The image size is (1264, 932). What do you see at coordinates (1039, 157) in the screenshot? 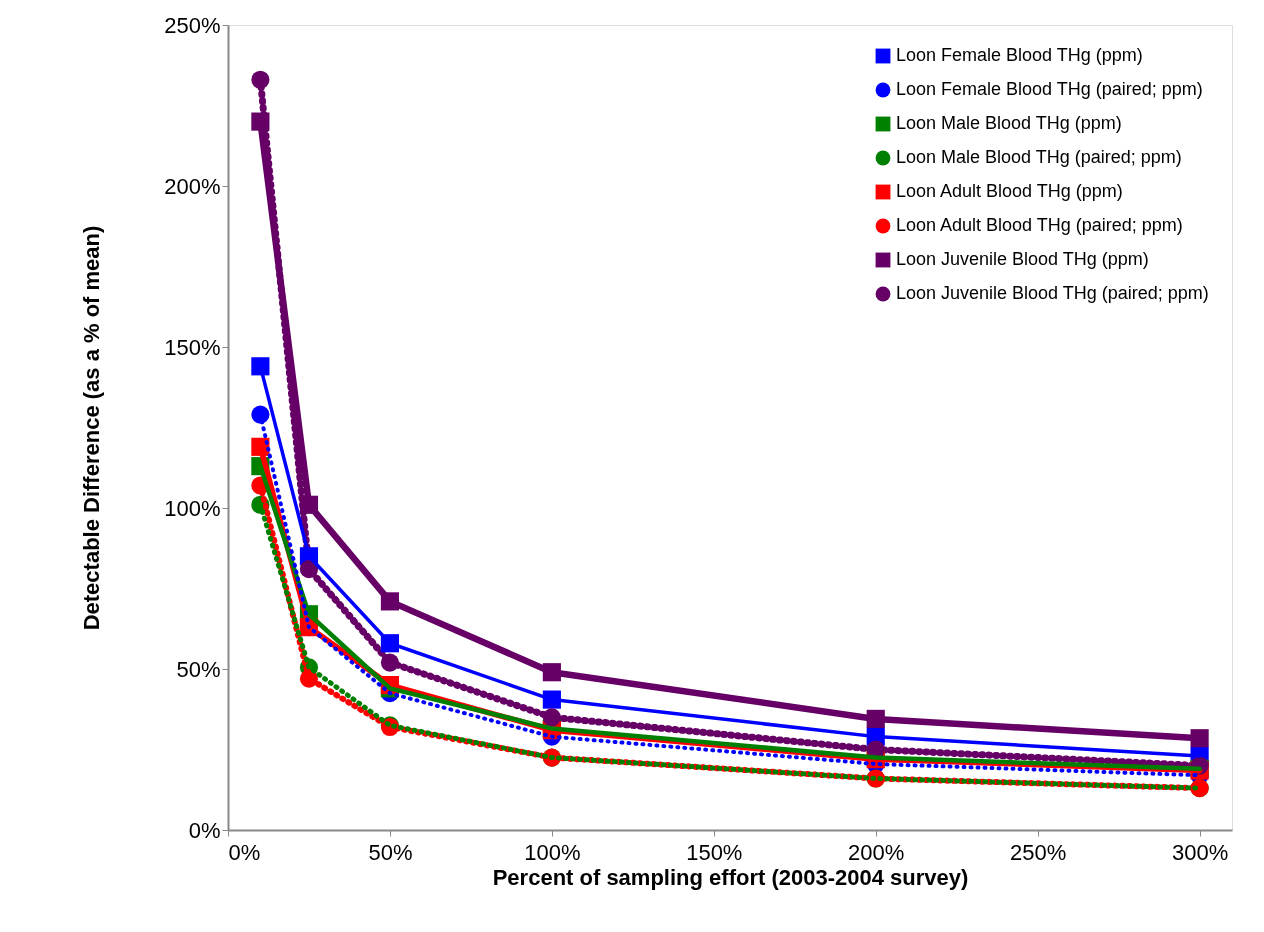
I see `legend-label: Loon Male Blood THg (paired; ppm)` at bounding box center [1039, 157].